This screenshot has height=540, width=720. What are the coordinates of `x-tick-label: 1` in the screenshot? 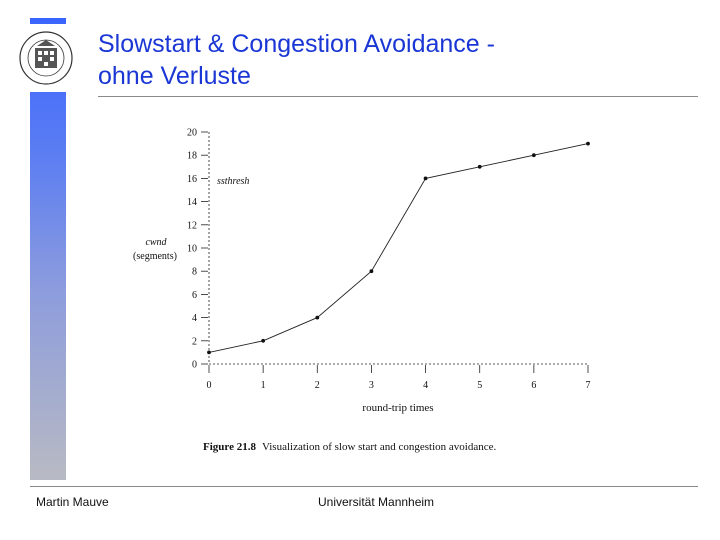 It's located at (263, 385).